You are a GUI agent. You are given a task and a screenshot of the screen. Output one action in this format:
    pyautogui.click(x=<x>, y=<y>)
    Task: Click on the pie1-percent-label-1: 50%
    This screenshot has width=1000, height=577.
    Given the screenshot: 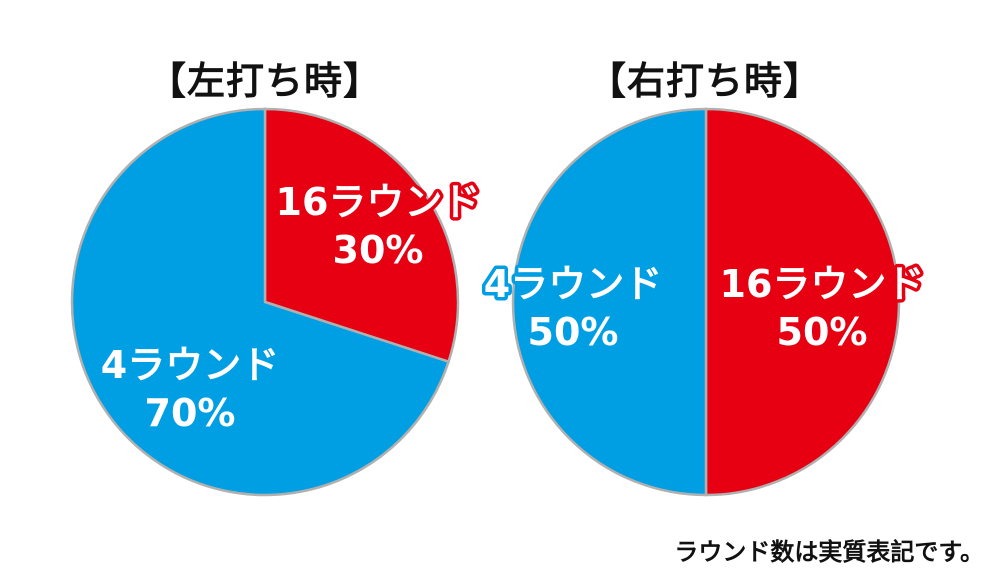 What is the action you would take?
    pyautogui.click(x=573, y=332)
    